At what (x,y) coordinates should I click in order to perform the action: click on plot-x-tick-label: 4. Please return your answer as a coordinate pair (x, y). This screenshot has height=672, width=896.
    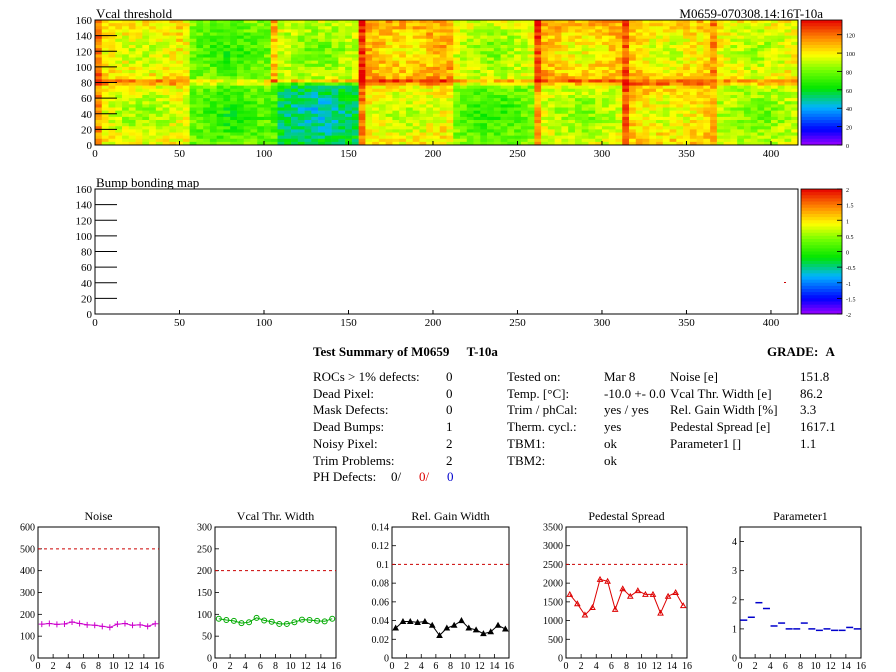
    Looking at the image, I should click on (770, 666).